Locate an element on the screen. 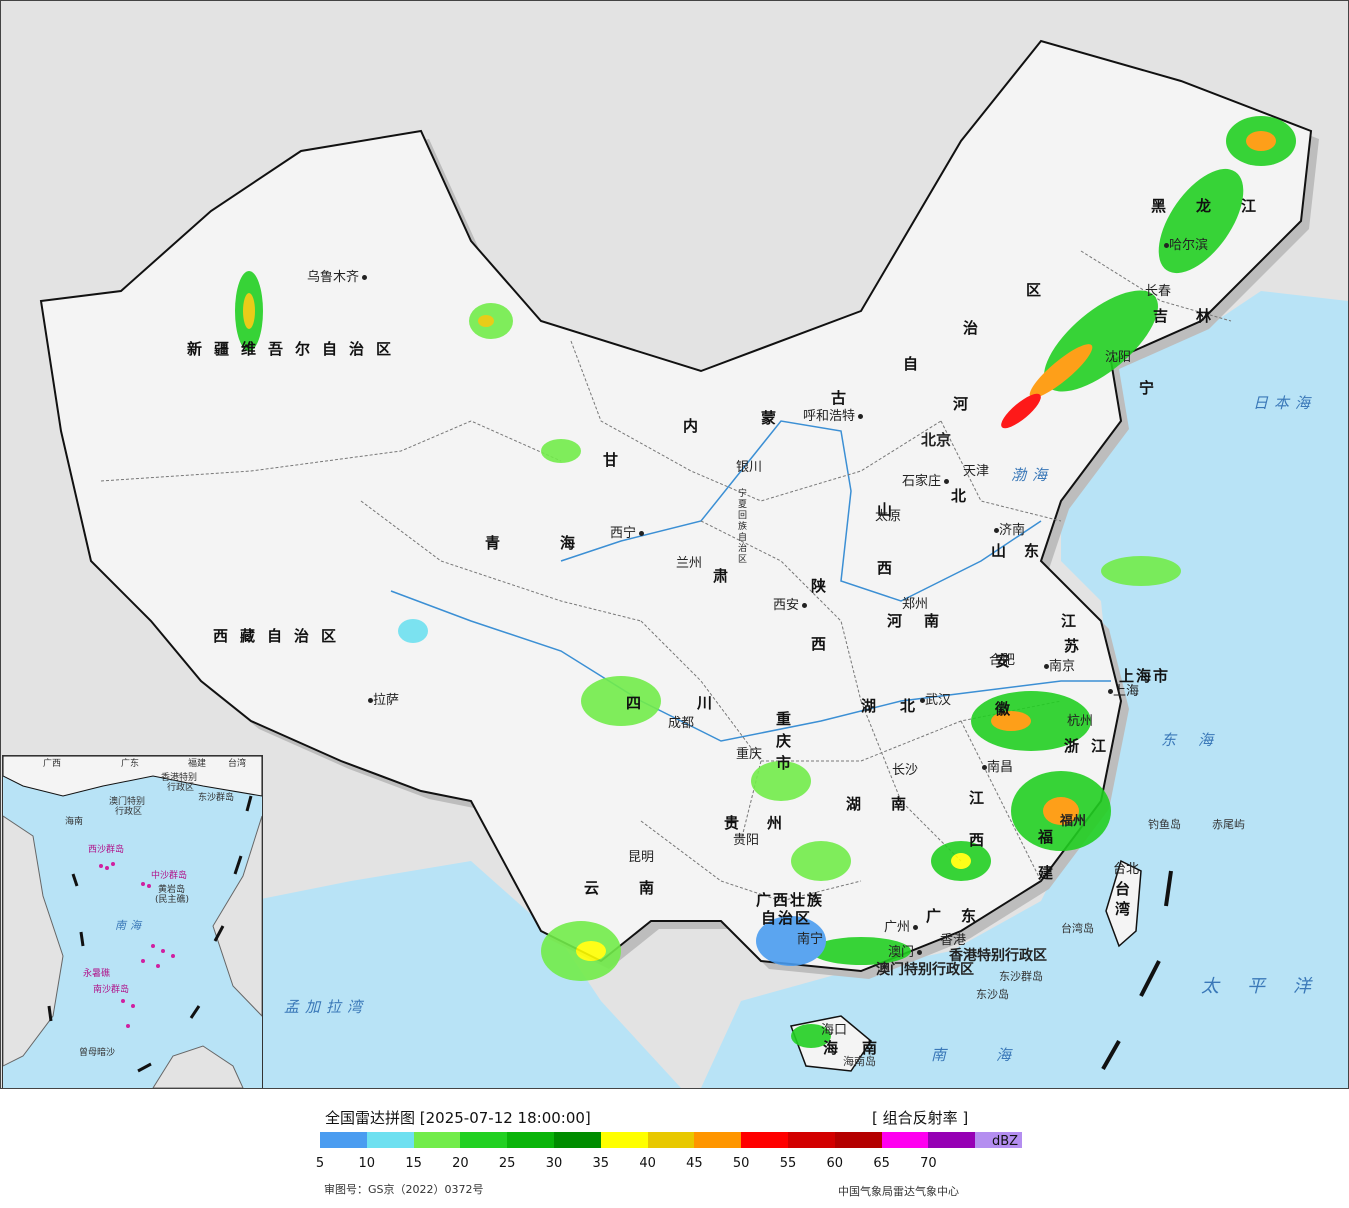 This screenshot has width=1349, height=1208. label-fujian: 福建 is located at coordinates (1046, 855).